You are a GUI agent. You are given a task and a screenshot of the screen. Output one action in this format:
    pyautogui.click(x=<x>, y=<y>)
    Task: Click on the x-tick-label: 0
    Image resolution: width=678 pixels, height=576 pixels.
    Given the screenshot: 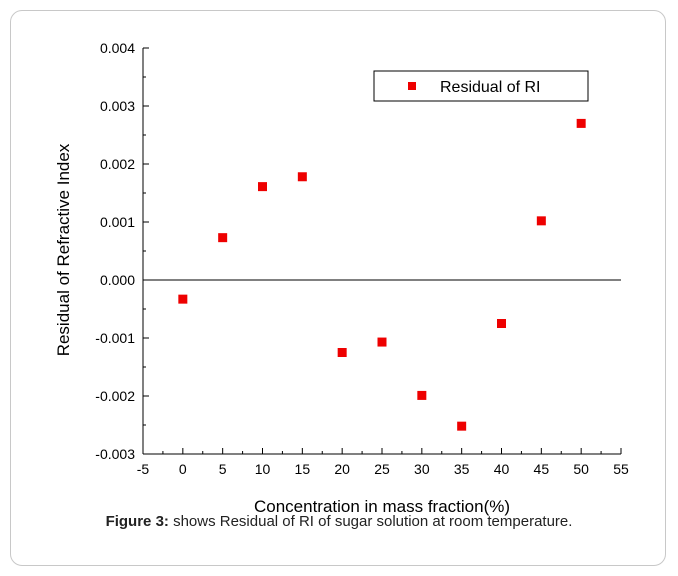 What is the action you would take?
    pyautogui.click(x=183, y=469)
    